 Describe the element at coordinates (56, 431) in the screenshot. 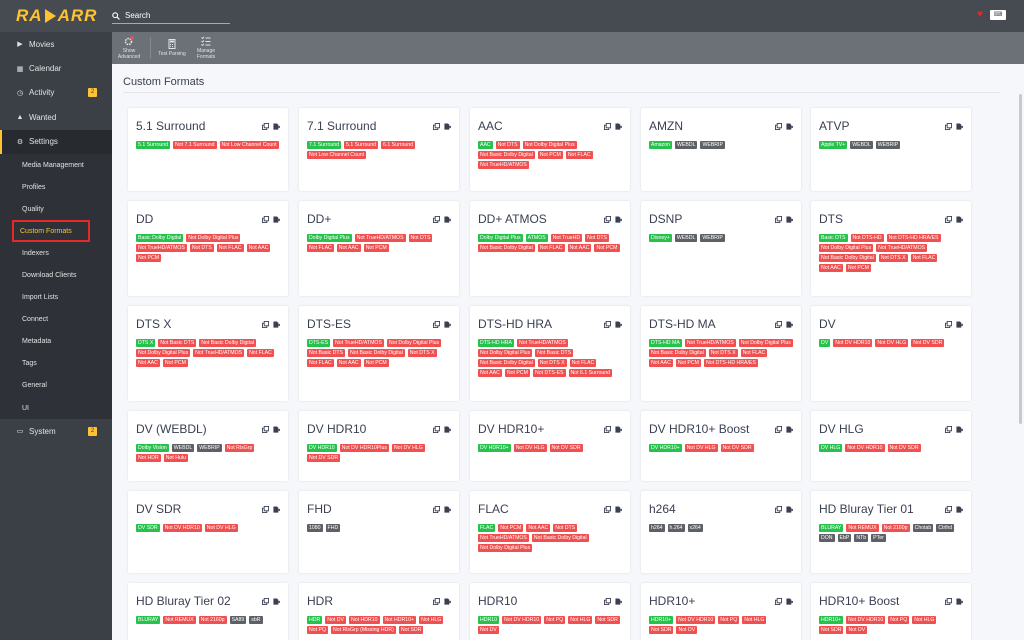

I see `sidebar-item-system: ▭ System 2` at that location.